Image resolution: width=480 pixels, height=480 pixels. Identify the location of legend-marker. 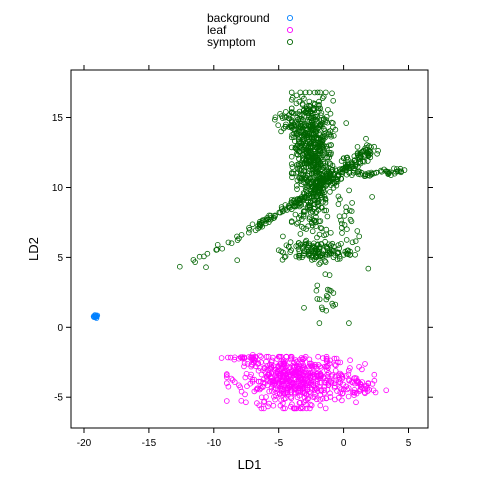
(290, 42).